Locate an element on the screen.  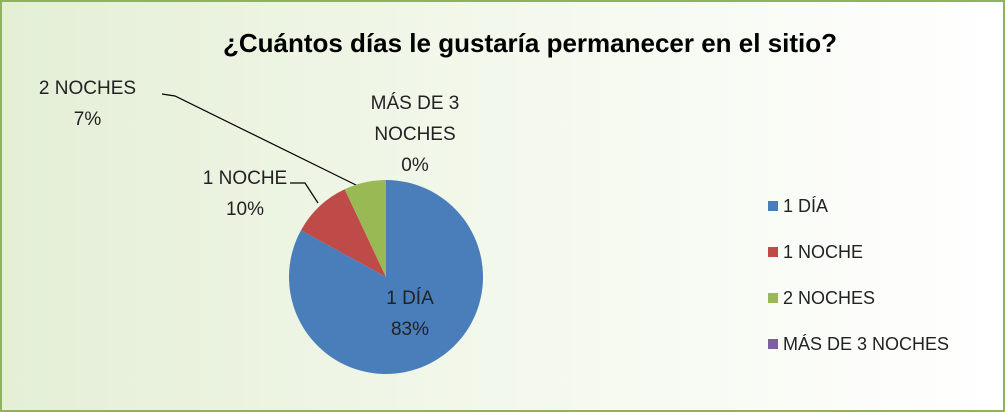
data-label: MÁS DE 3 NOCHES 0% is located at coordinates (415, 134).